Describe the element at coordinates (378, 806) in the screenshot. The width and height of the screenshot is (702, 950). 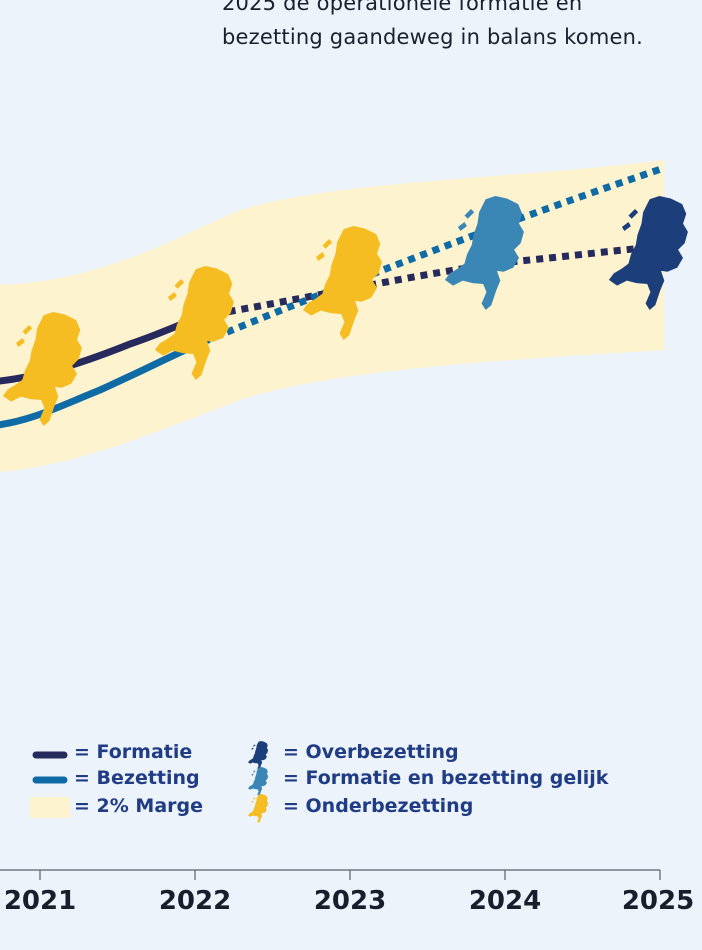
I see `legend-onderbezetting-label: = Onderbezetting` at that location.